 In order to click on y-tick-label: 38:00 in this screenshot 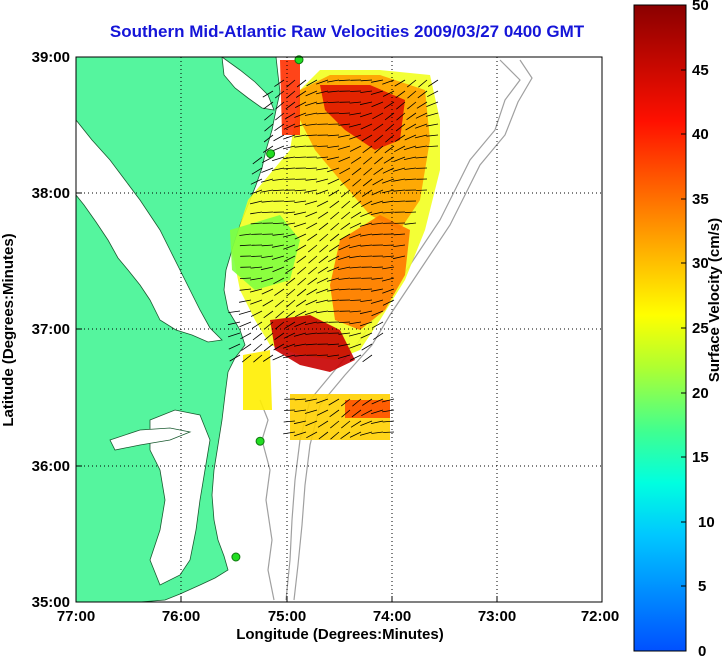, I will do `click(51, 193)`.